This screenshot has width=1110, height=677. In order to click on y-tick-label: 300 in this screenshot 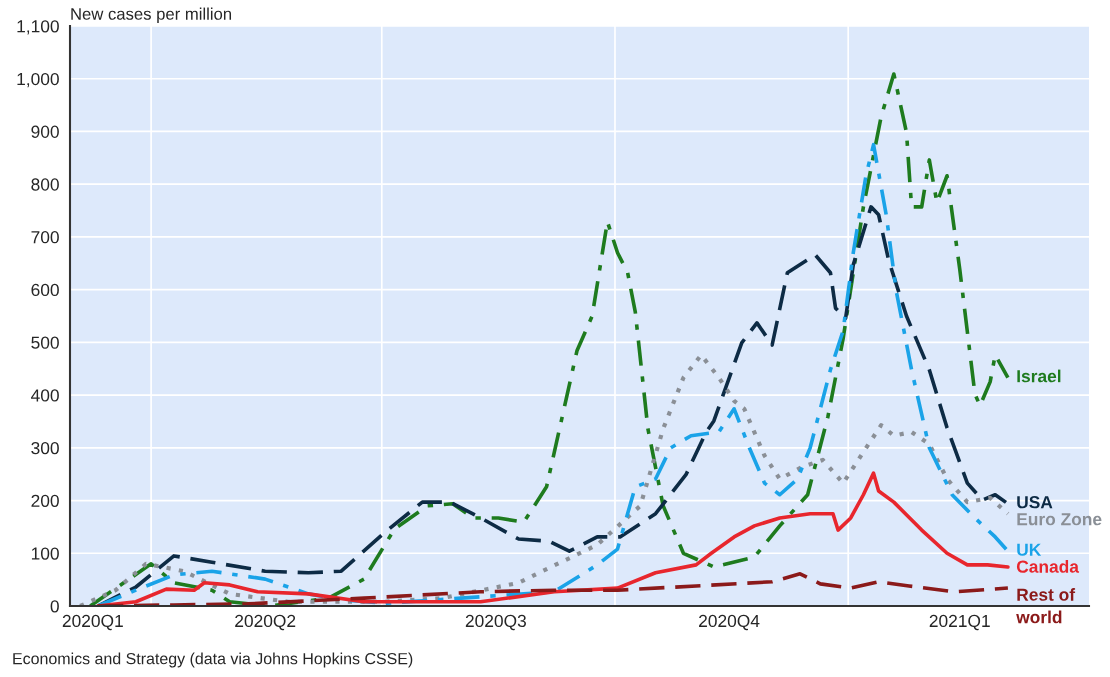, I will do `click(45, 448)`.